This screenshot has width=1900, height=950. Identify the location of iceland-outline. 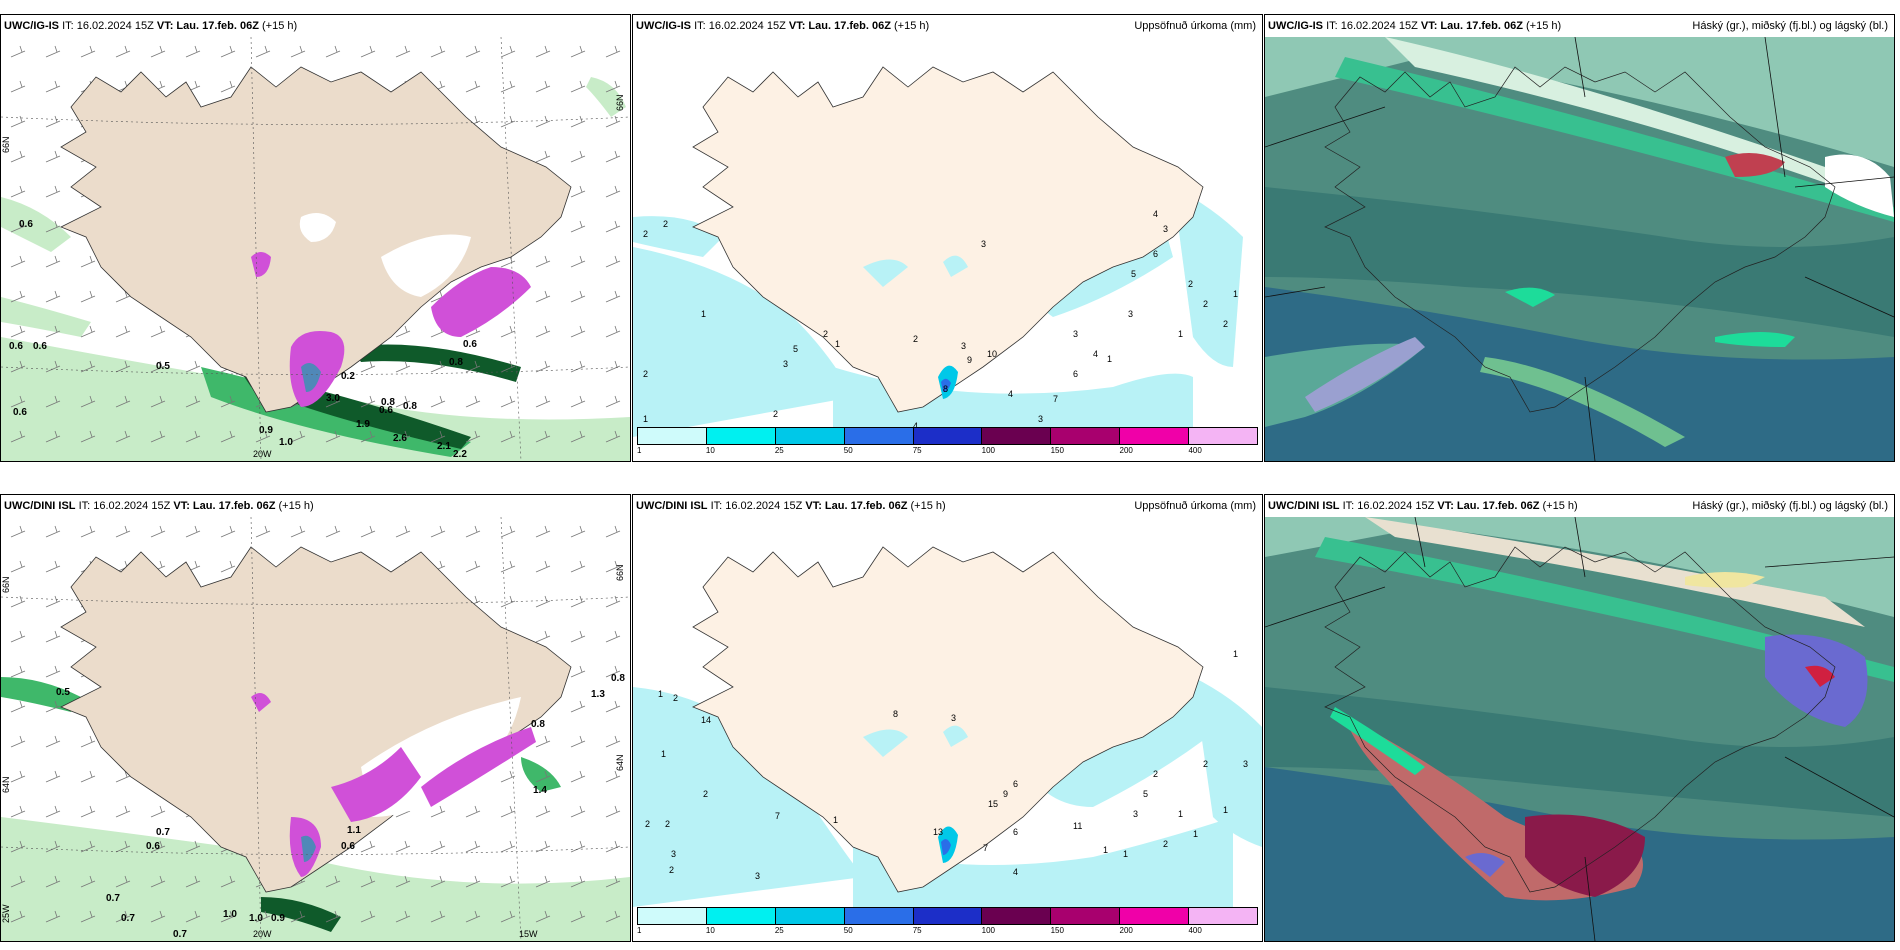
(1580, 719).